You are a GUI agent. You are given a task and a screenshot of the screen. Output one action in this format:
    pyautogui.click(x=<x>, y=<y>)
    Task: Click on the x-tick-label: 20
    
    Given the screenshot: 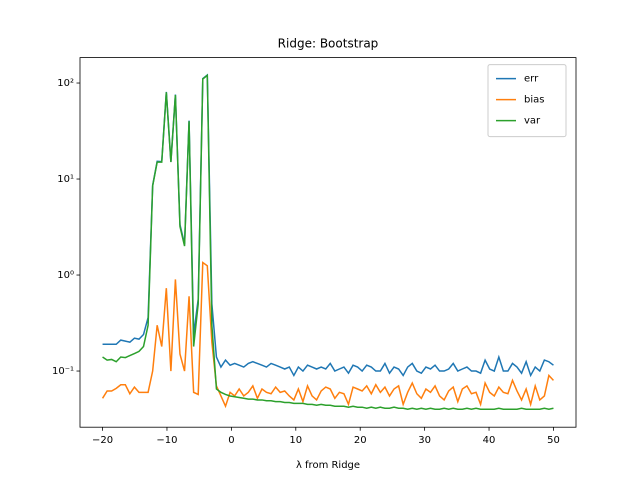 What is the action you would take?
    pyautogui.click(x=360, y=440)
    